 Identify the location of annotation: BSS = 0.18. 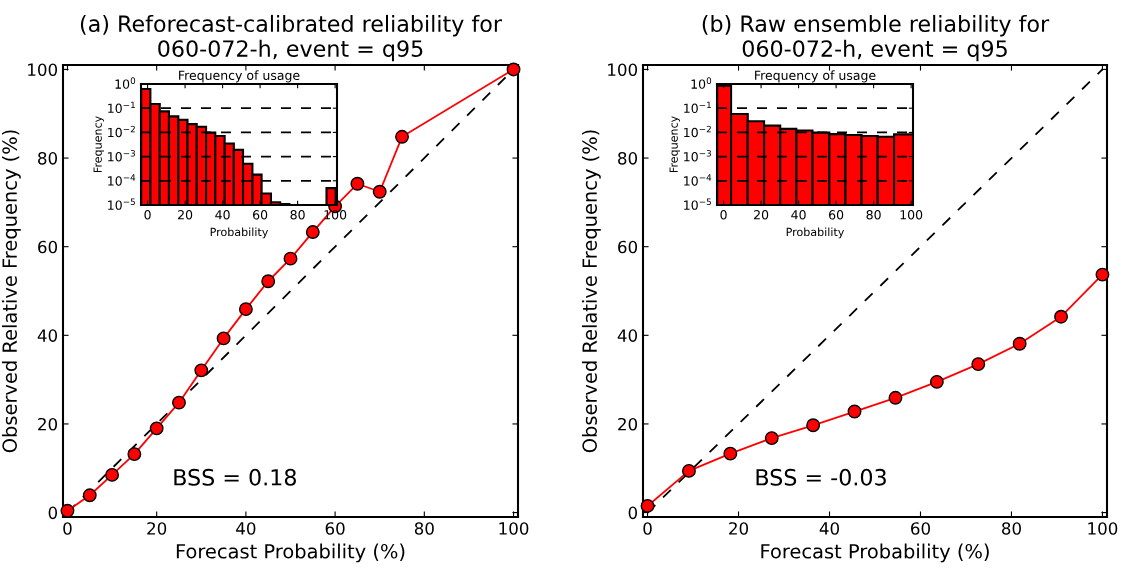
(235, 477).